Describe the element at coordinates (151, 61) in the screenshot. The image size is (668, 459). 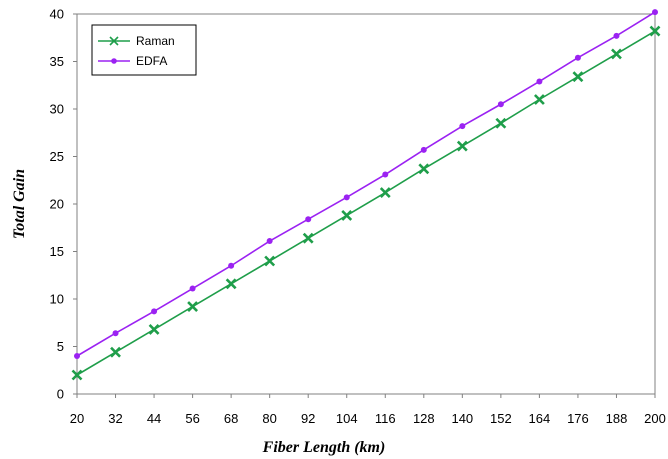
I see `legend-label: EDFA` at that location.